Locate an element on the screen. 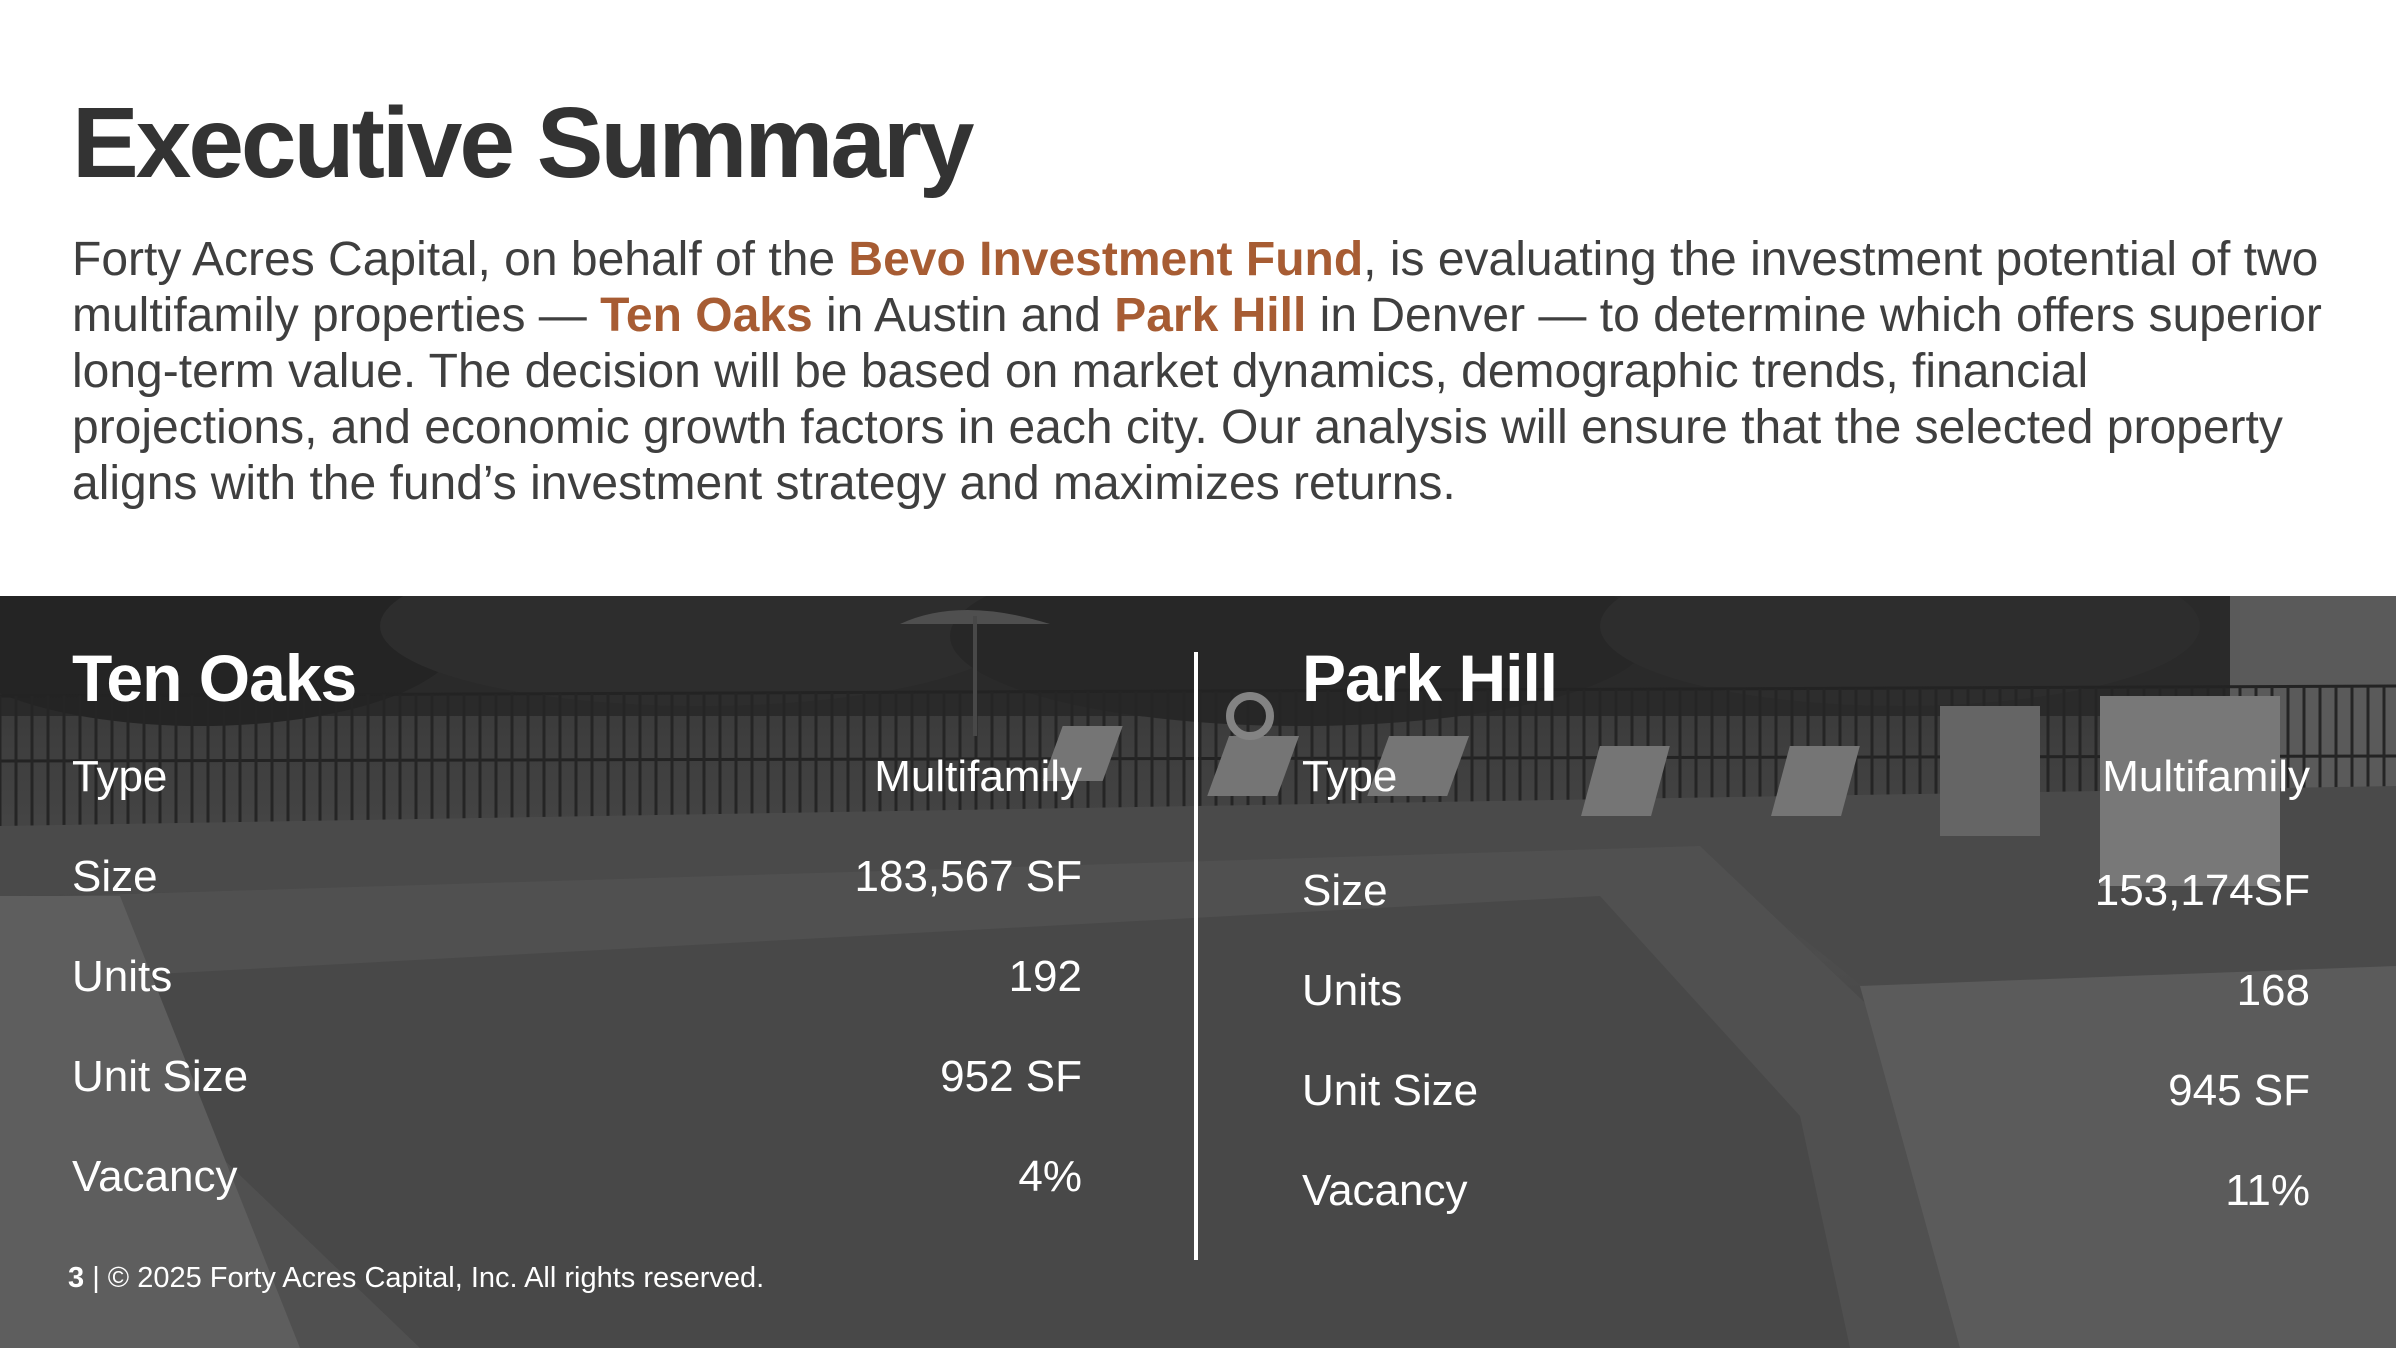 Image resolution: width=2396 pixels, height=1348 pixels. park-hill-row-type: Type Multifamily is located at coordinates (1806, 777).